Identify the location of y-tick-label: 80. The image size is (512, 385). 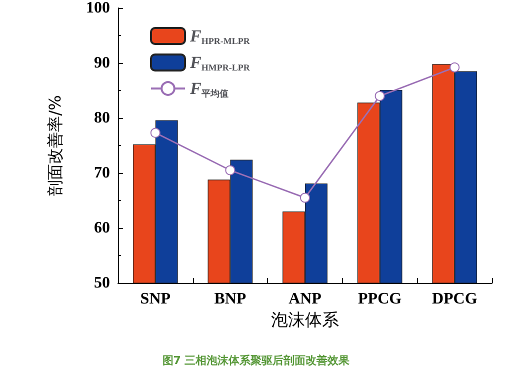
(102, 118).